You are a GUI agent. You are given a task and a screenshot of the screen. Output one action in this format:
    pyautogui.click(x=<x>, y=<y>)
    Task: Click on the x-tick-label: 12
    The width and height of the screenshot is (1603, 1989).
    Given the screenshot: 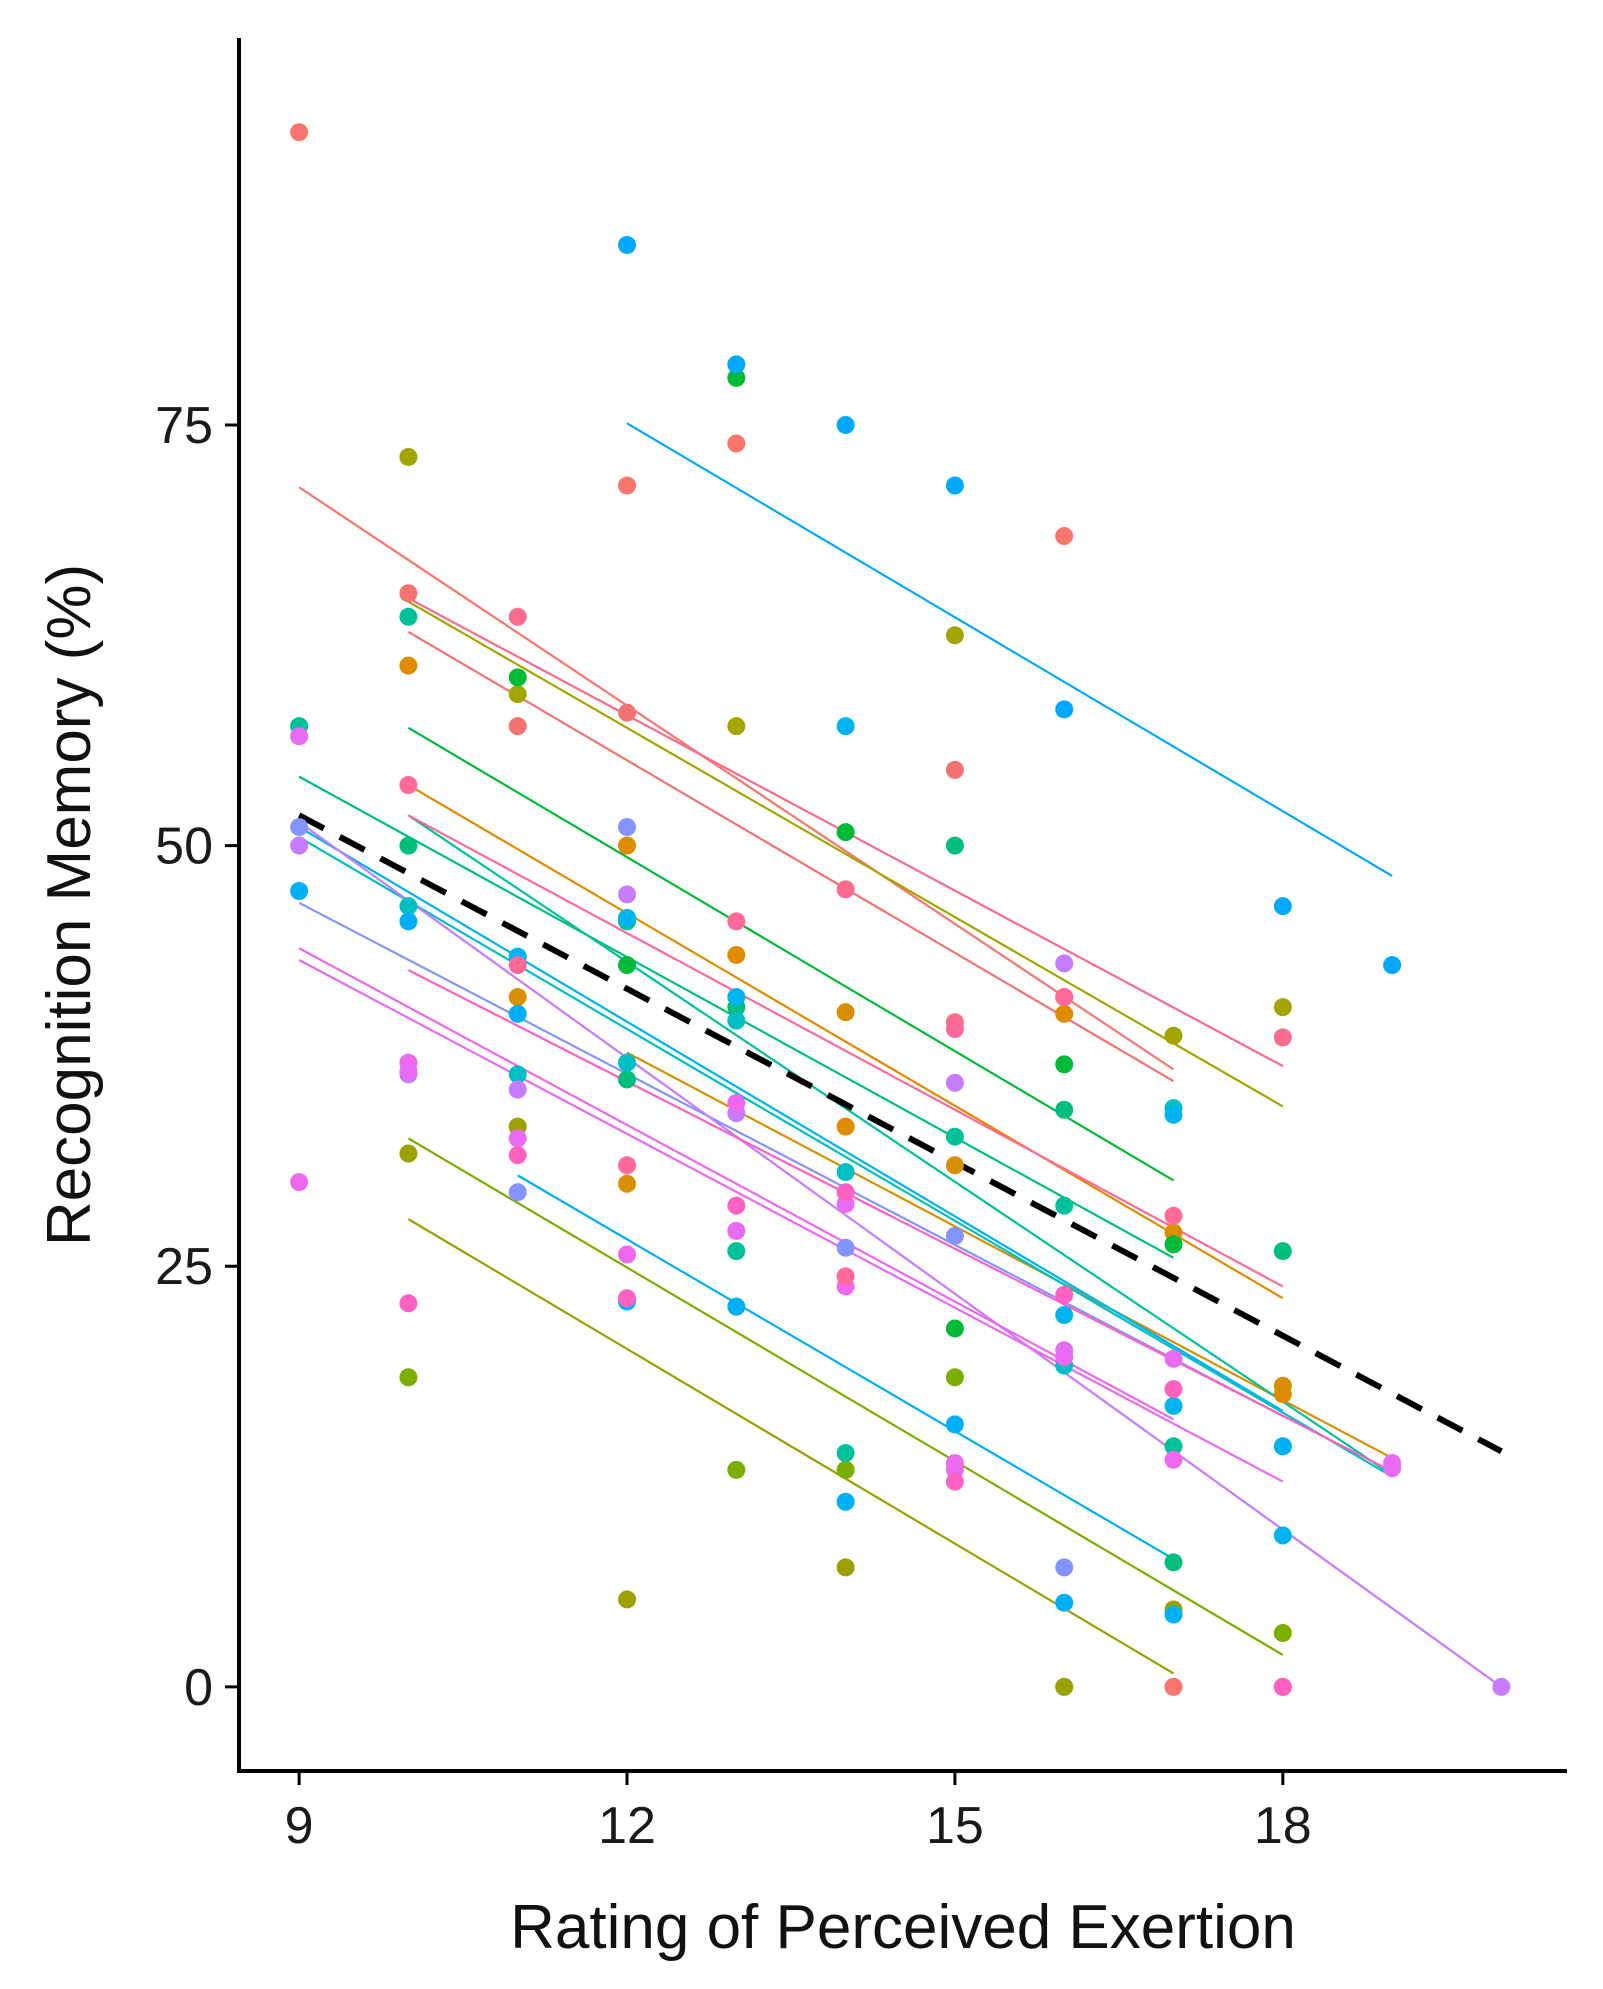 What is the action you would take?
    pyautogui.click(x=627, y=1826)
    